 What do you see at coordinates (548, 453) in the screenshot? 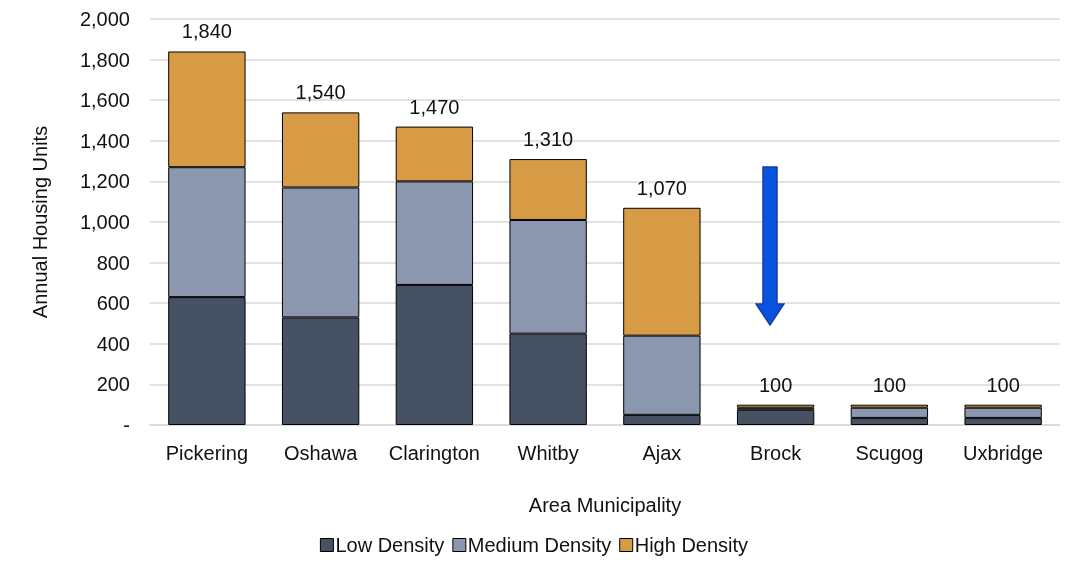
I see `x-tick-label: Whitby` at bounding box center [548, 453].